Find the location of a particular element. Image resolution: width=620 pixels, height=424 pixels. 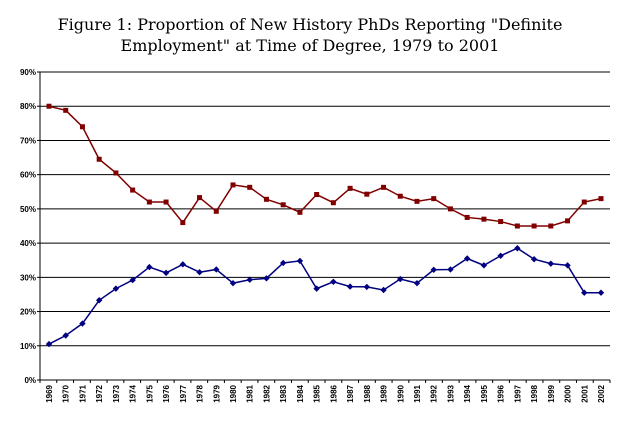

x-tick-label: 1976 is located at coordinates (166, 393).